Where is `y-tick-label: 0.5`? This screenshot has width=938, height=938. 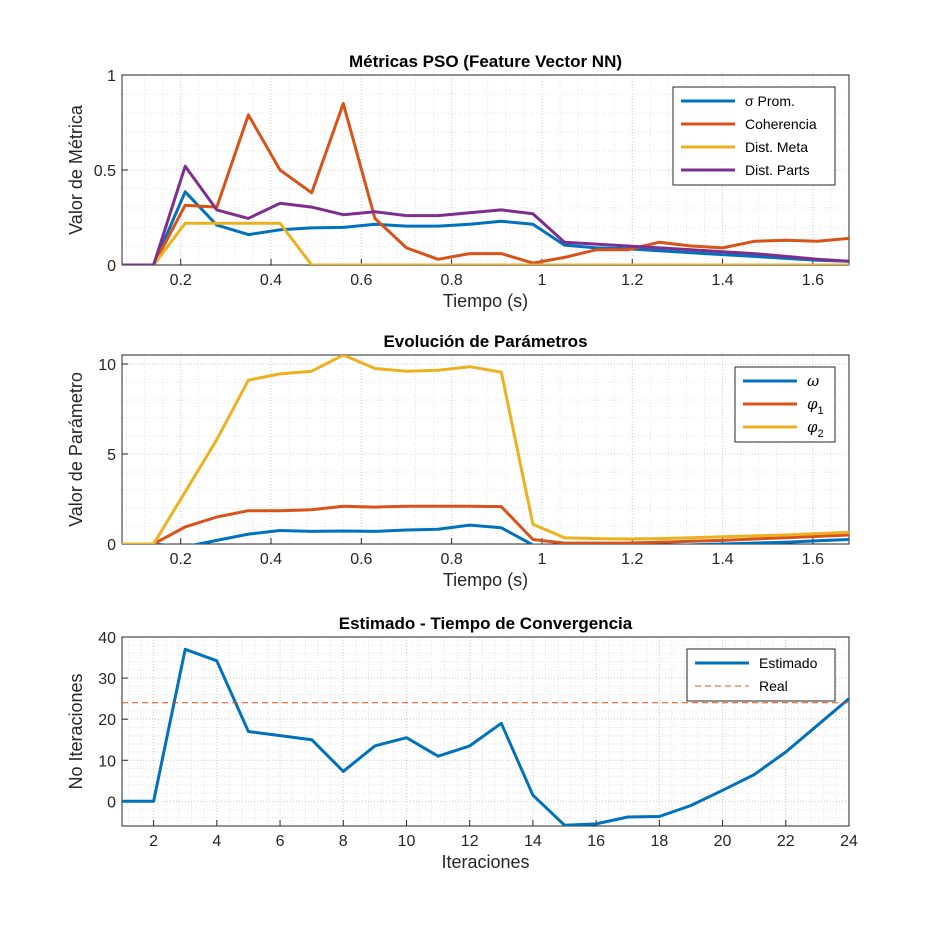
y-tick-label: 0.5 is located at coordinates (105, 171).